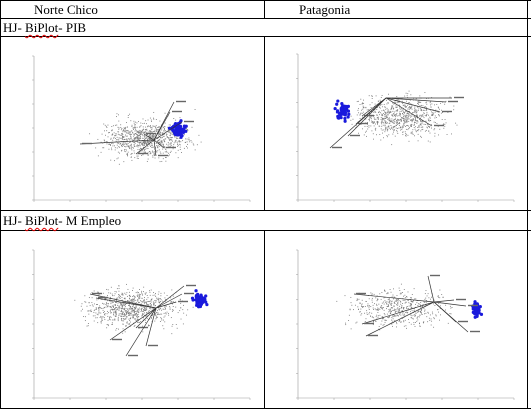 The height and width of the screenshot is (417, 531). What do you see at coordinates (90, 220) in the screenshot?
I see `section-label-empleo-suffix: - M Empleo` at bounding box center [90, 220].